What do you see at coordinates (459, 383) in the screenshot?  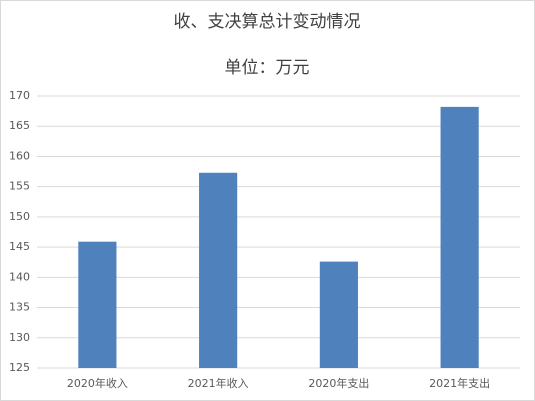 I see `x-tick-label: 2021年支出` at bounding box center [459, 383].